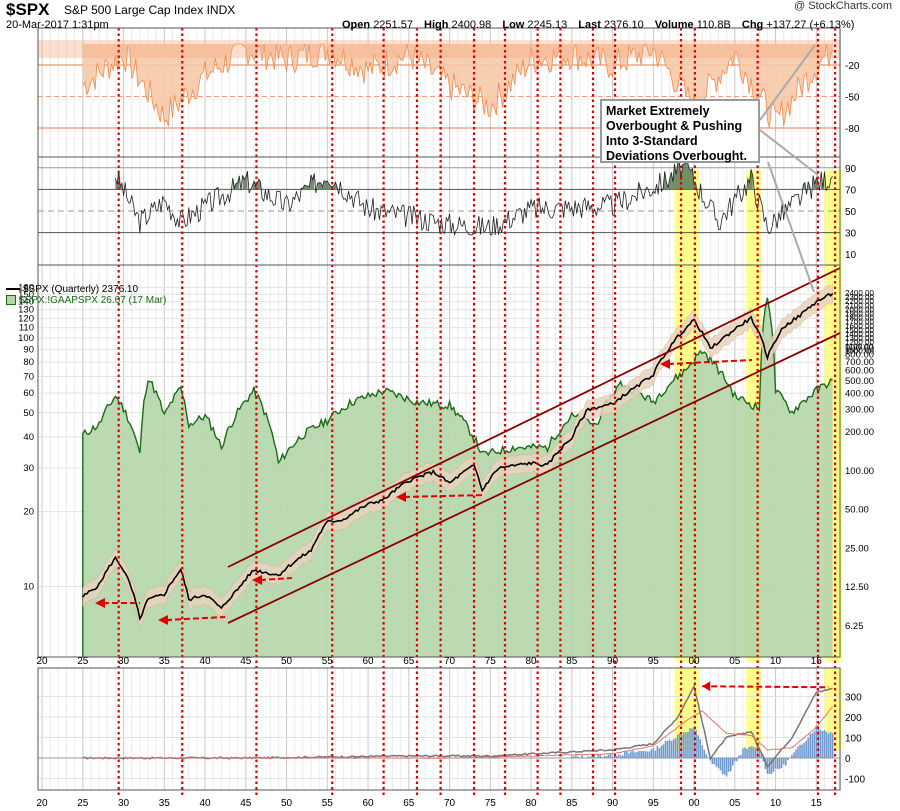 The width and height of the screenshot is (900, 811). What do you see at coordinates (93, 300) in the screenshot?
I see `legend-pe-label: $SPX:!GAAPSPX 26.67 (17 Mar)` at bounding box center [93, 300].